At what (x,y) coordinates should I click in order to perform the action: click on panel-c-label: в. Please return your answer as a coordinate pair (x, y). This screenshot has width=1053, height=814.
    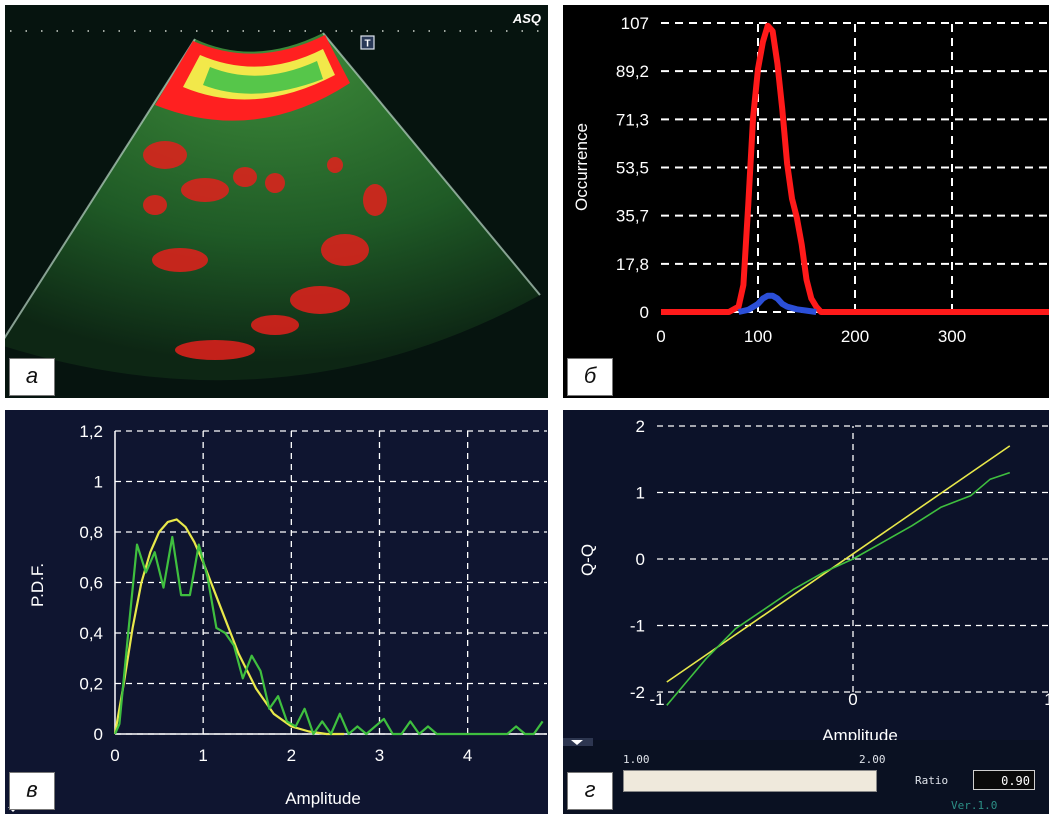
    Looking at the image, I should click on (32, 791).